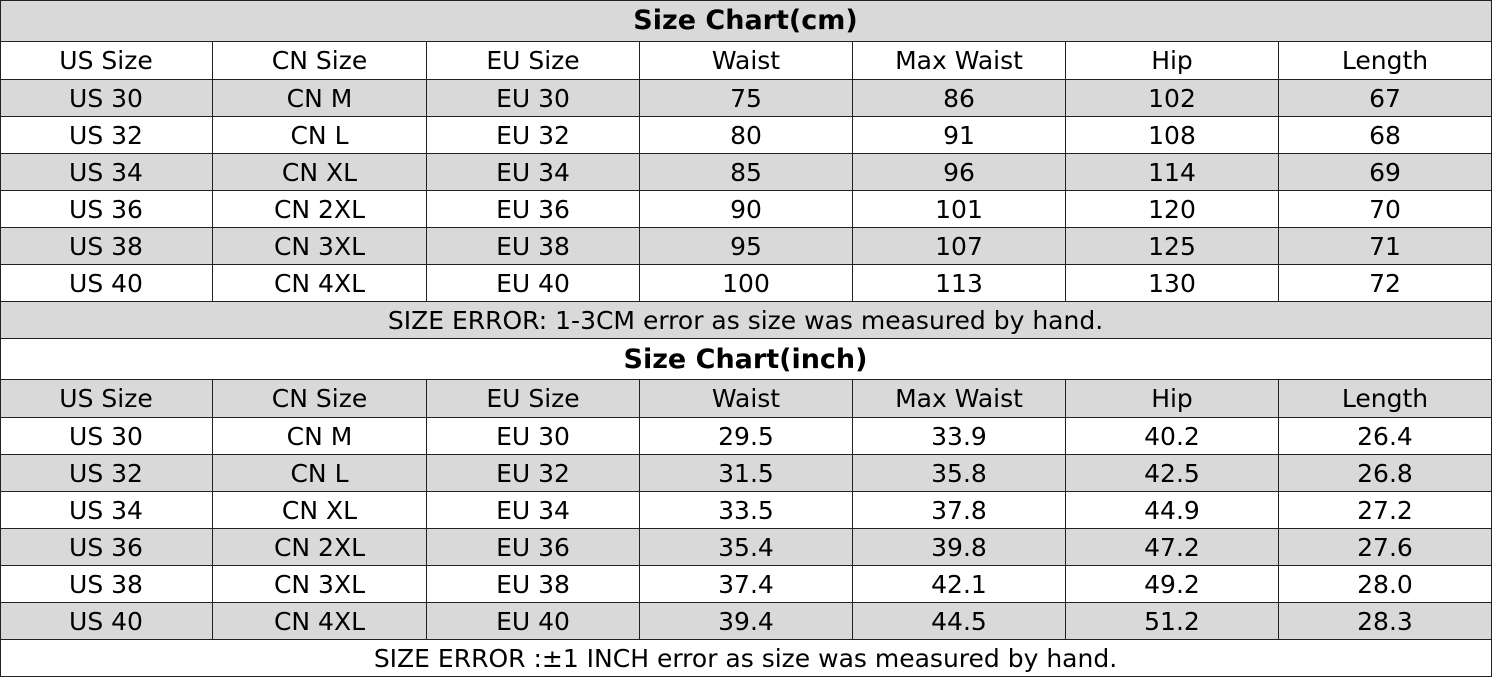  I want to click on data-cell: 125, so click(1172, 246).